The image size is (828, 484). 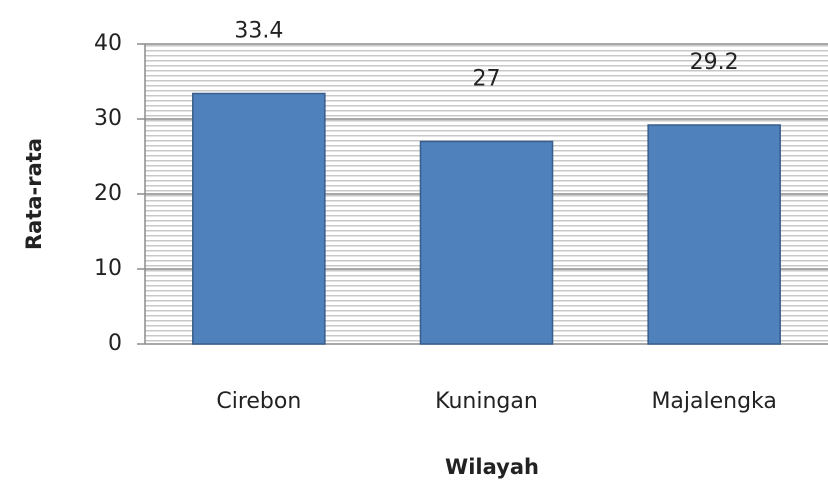 I want to click on y-tick-label: 0, so click(x=115, y=343).